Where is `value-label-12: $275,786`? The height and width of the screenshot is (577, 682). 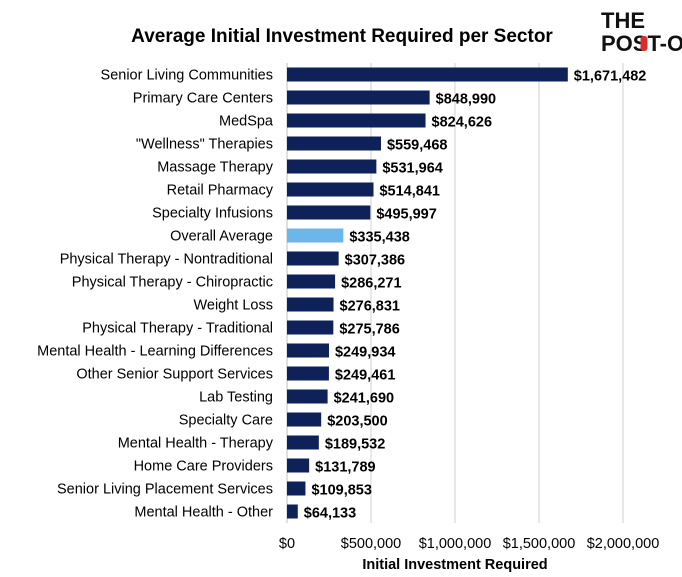
value-label-12: $275,786 is located at coordinates (369, 330).